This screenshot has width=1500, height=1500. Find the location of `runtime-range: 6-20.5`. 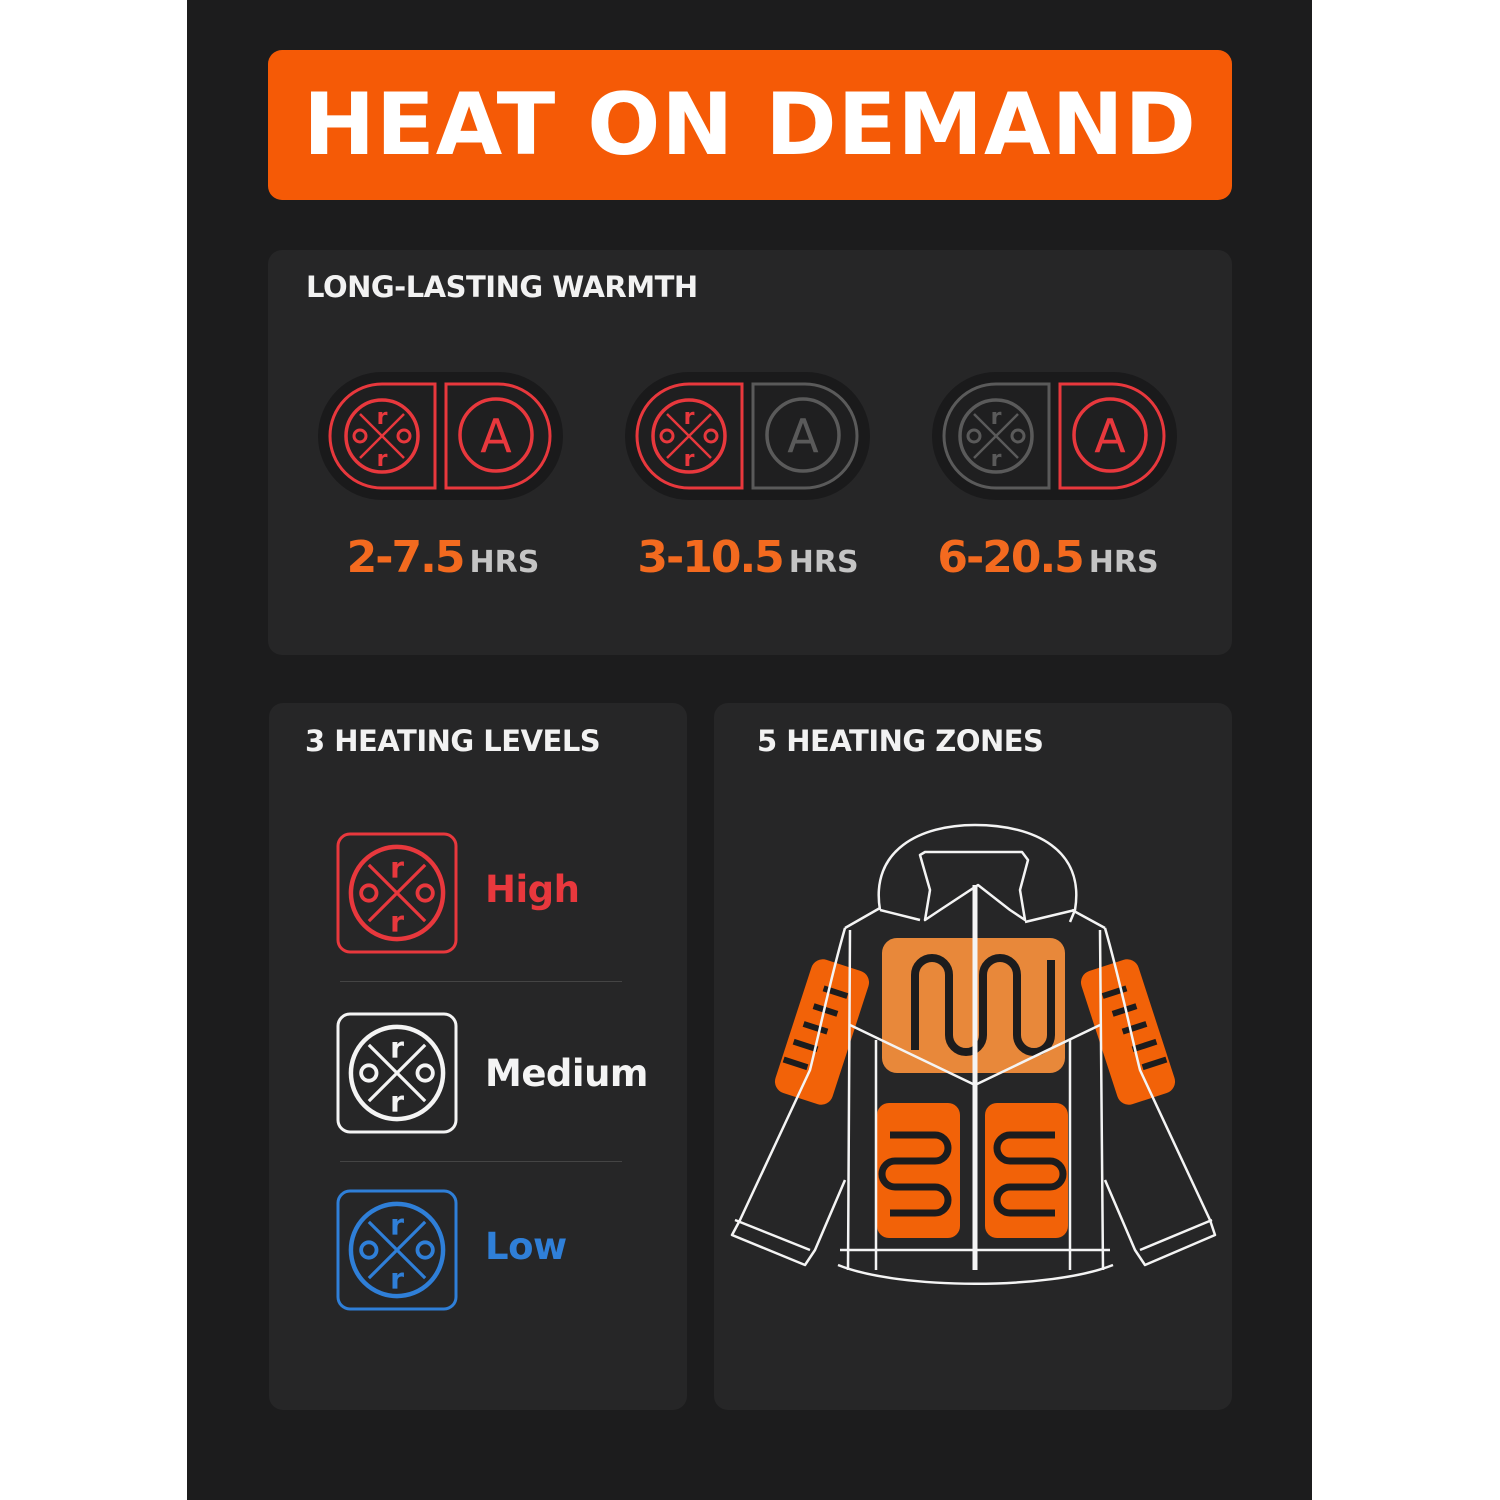

runtime-range: 6-20.5 is located at coordinates (1010, 557).